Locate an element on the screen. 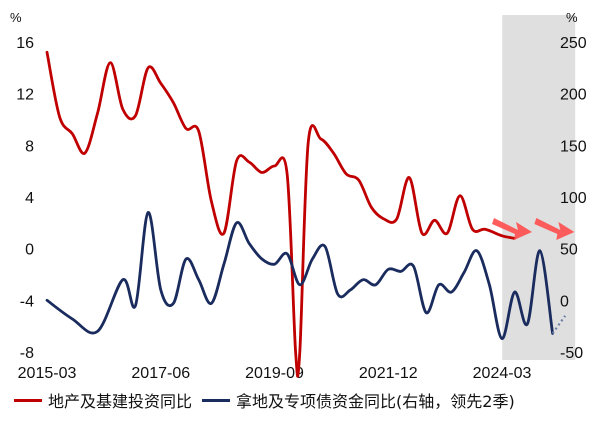  legend-item-series-1: 地产及基建投资同比 is located at coordinates (103, 400).